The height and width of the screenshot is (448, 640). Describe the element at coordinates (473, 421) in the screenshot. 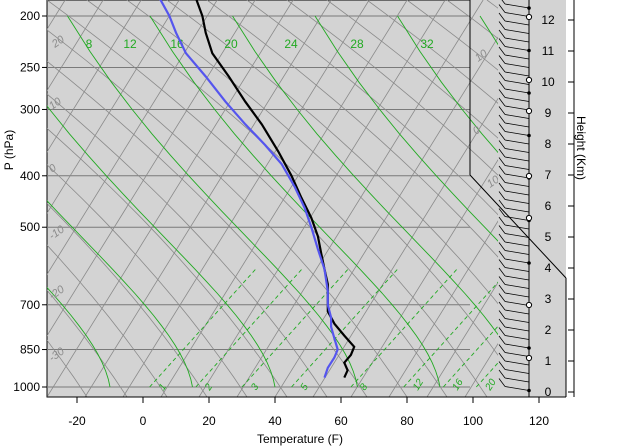

I see `x-tick-label: 100` at that location.